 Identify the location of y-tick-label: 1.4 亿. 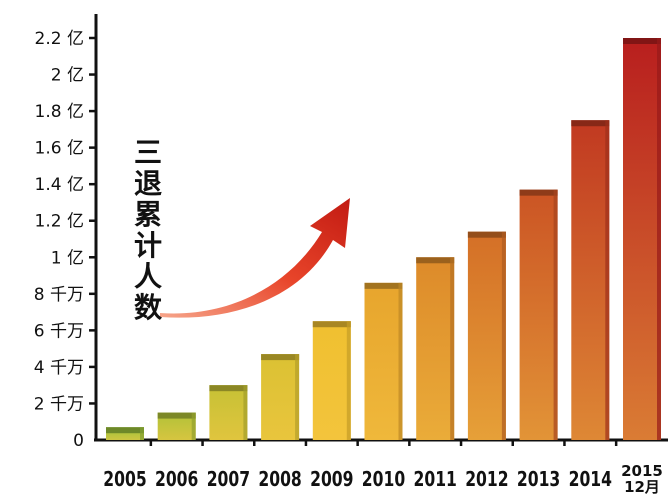
(59, 185).